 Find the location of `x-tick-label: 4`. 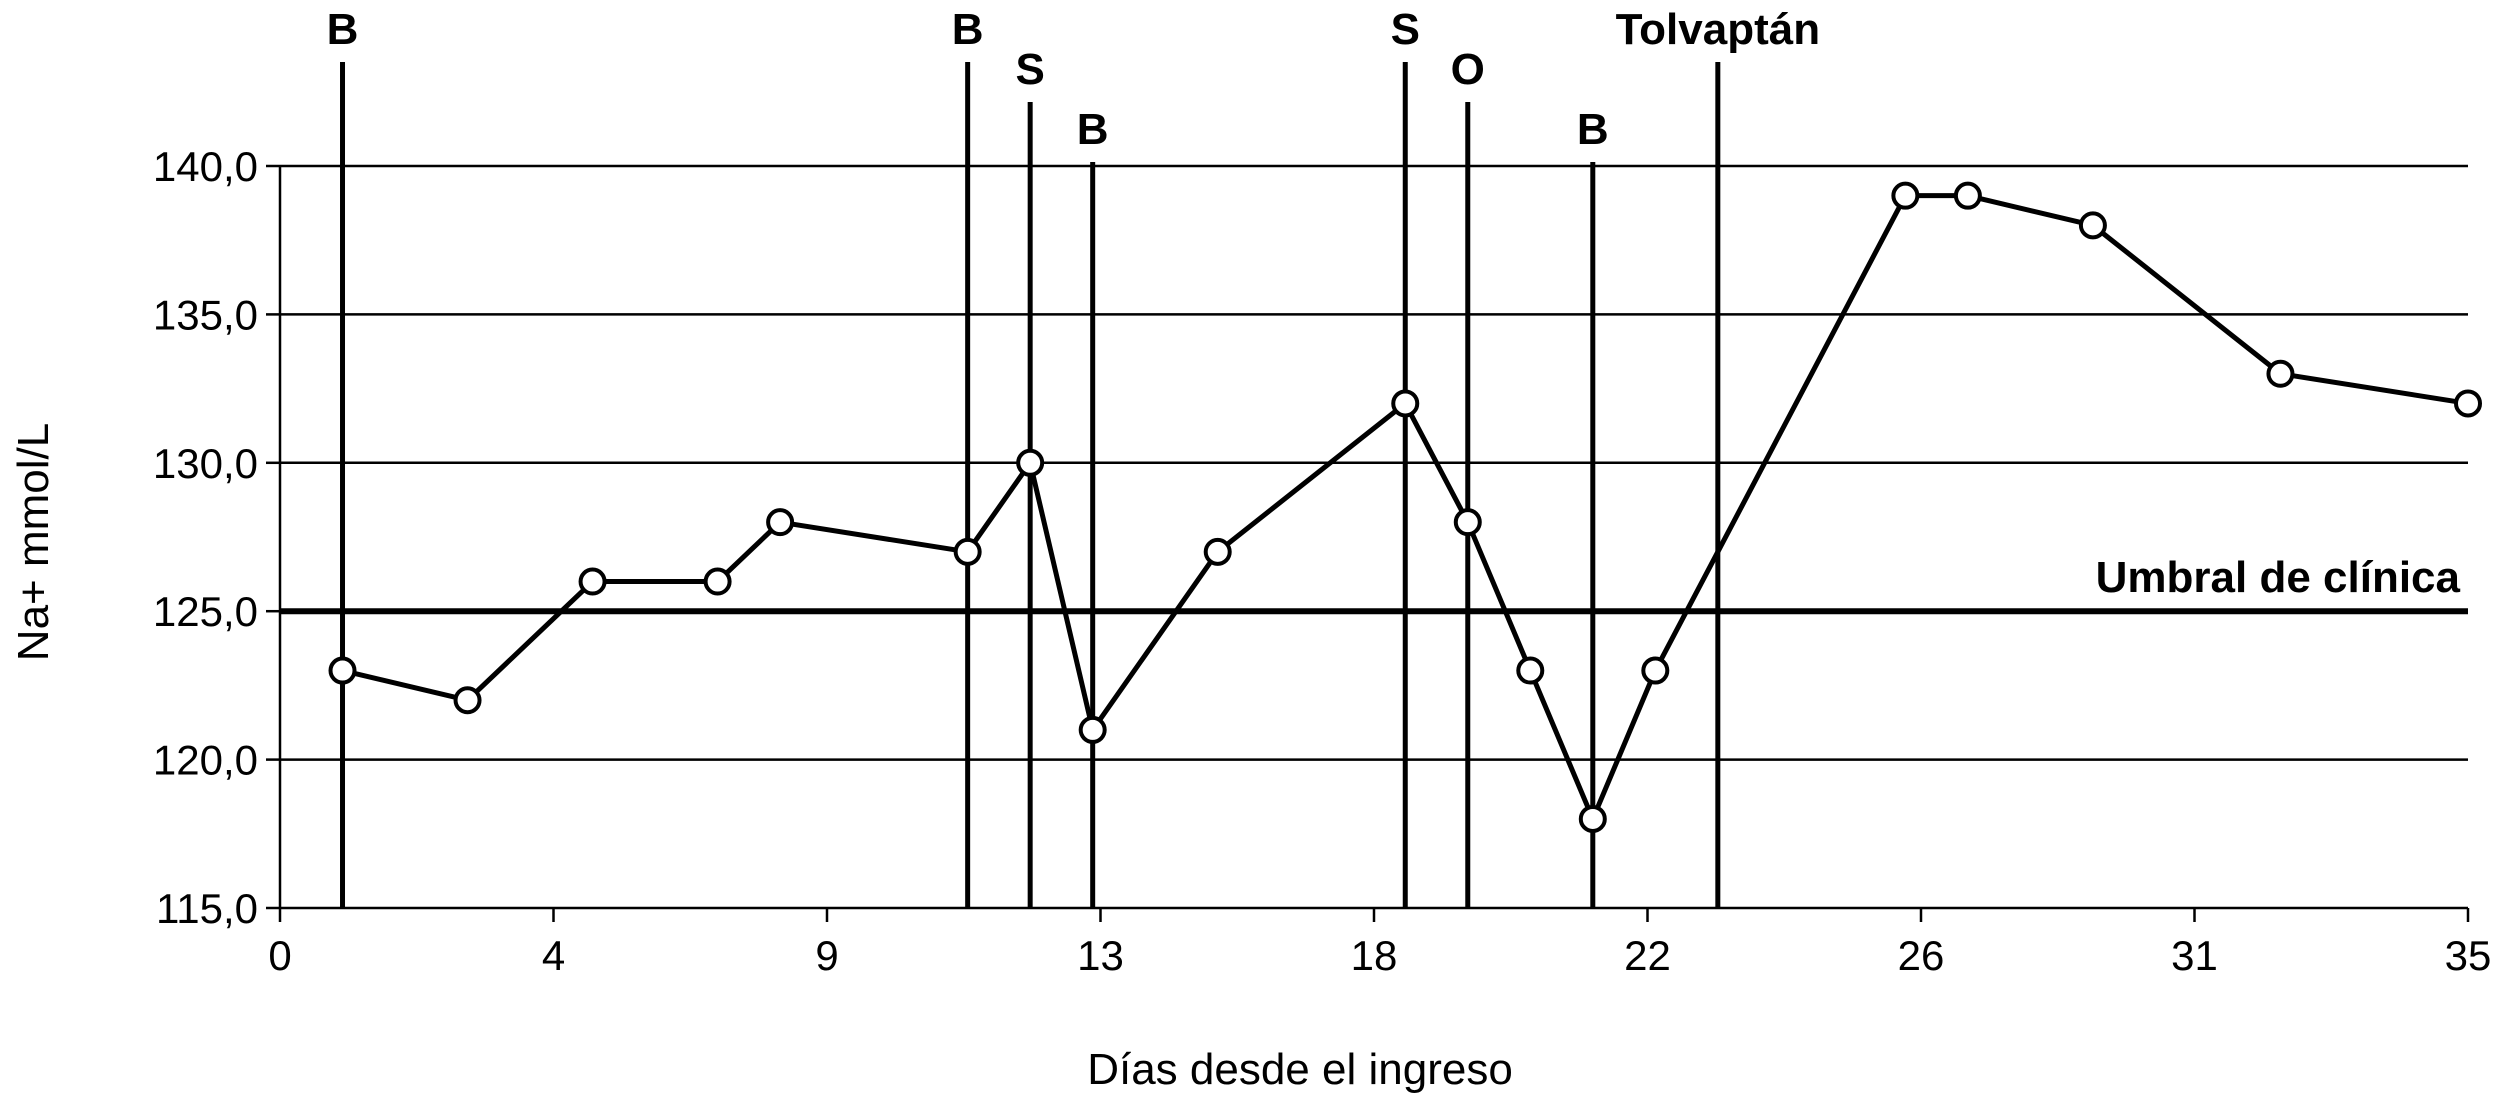

x-tick-label: 4 is located at coordinates (553, 955).